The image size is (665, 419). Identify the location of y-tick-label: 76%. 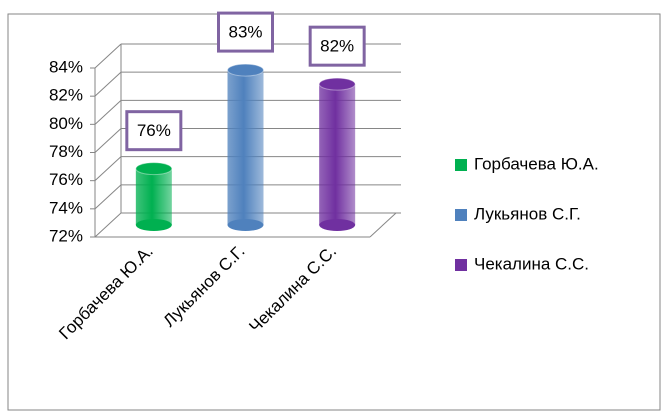
(66, 179).